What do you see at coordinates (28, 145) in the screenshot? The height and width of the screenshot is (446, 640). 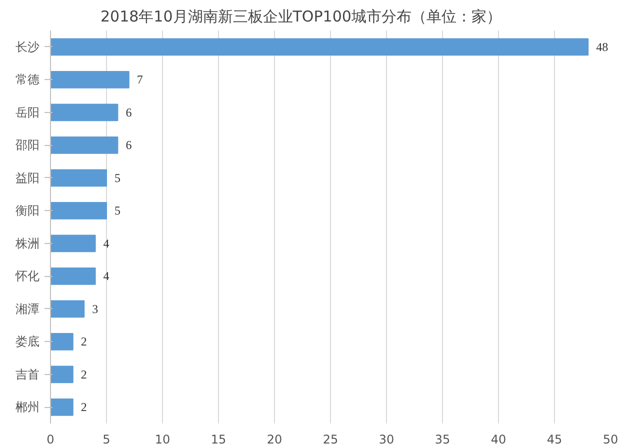 I see `y-tick-label: 邵阳` at bounding box center [28, 145].